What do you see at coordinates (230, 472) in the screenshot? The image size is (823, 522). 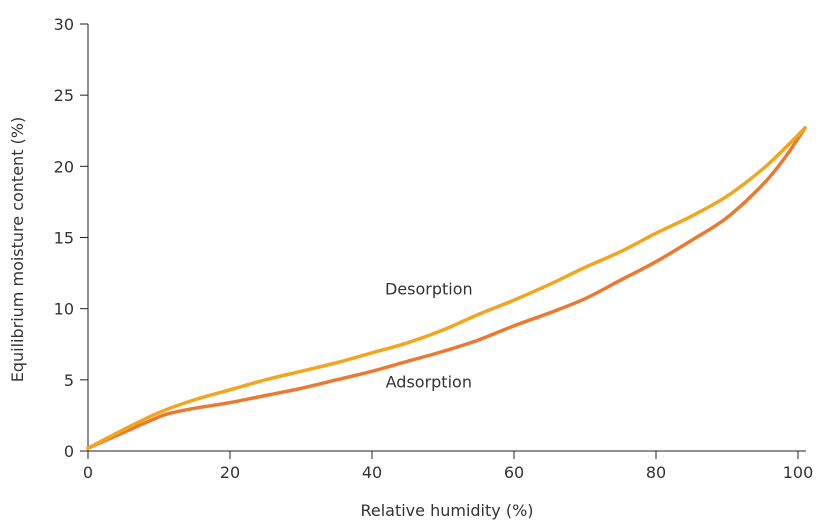 I see `x-tick-label: 20` at bounding box center [230, 472].